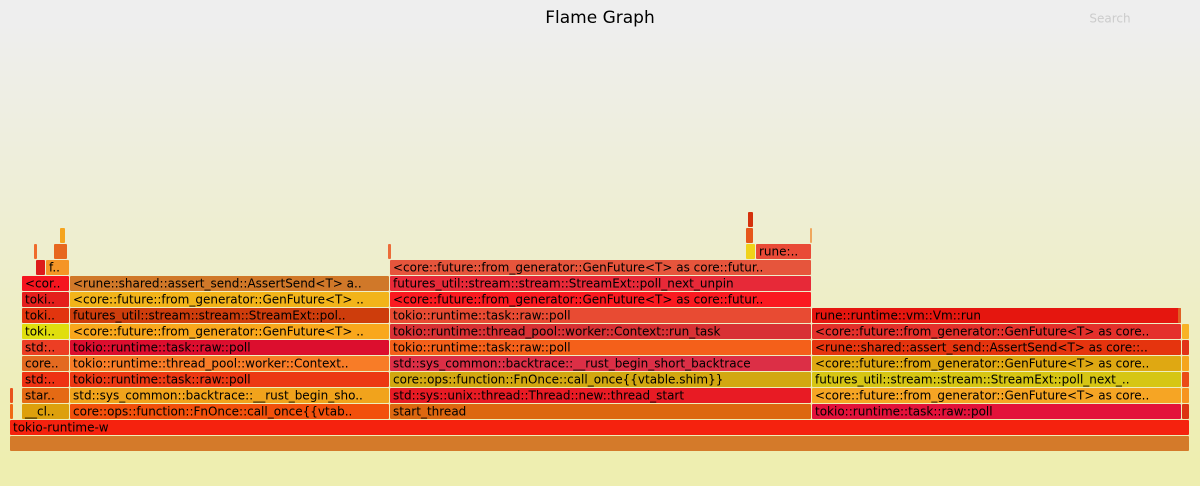  What do you see at coordinates (600, 18) in the screenshot?
I see `title: Flame Graph` at bounding box center [600, 18].